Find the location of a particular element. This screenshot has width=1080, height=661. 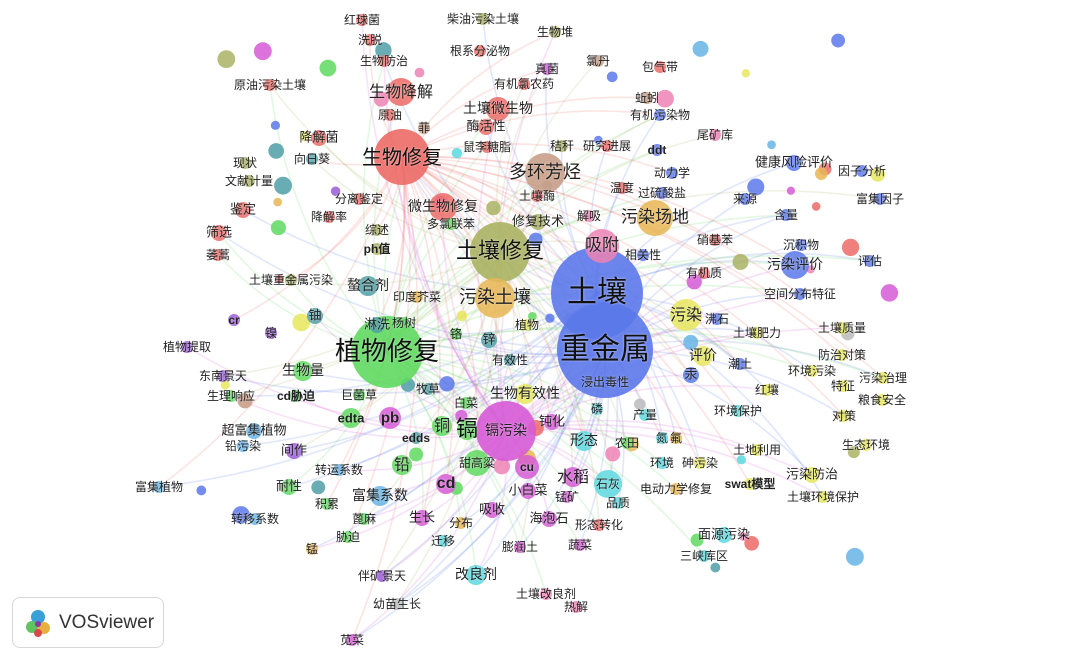

node-label: 热解 is located at coordinates (576, 607).